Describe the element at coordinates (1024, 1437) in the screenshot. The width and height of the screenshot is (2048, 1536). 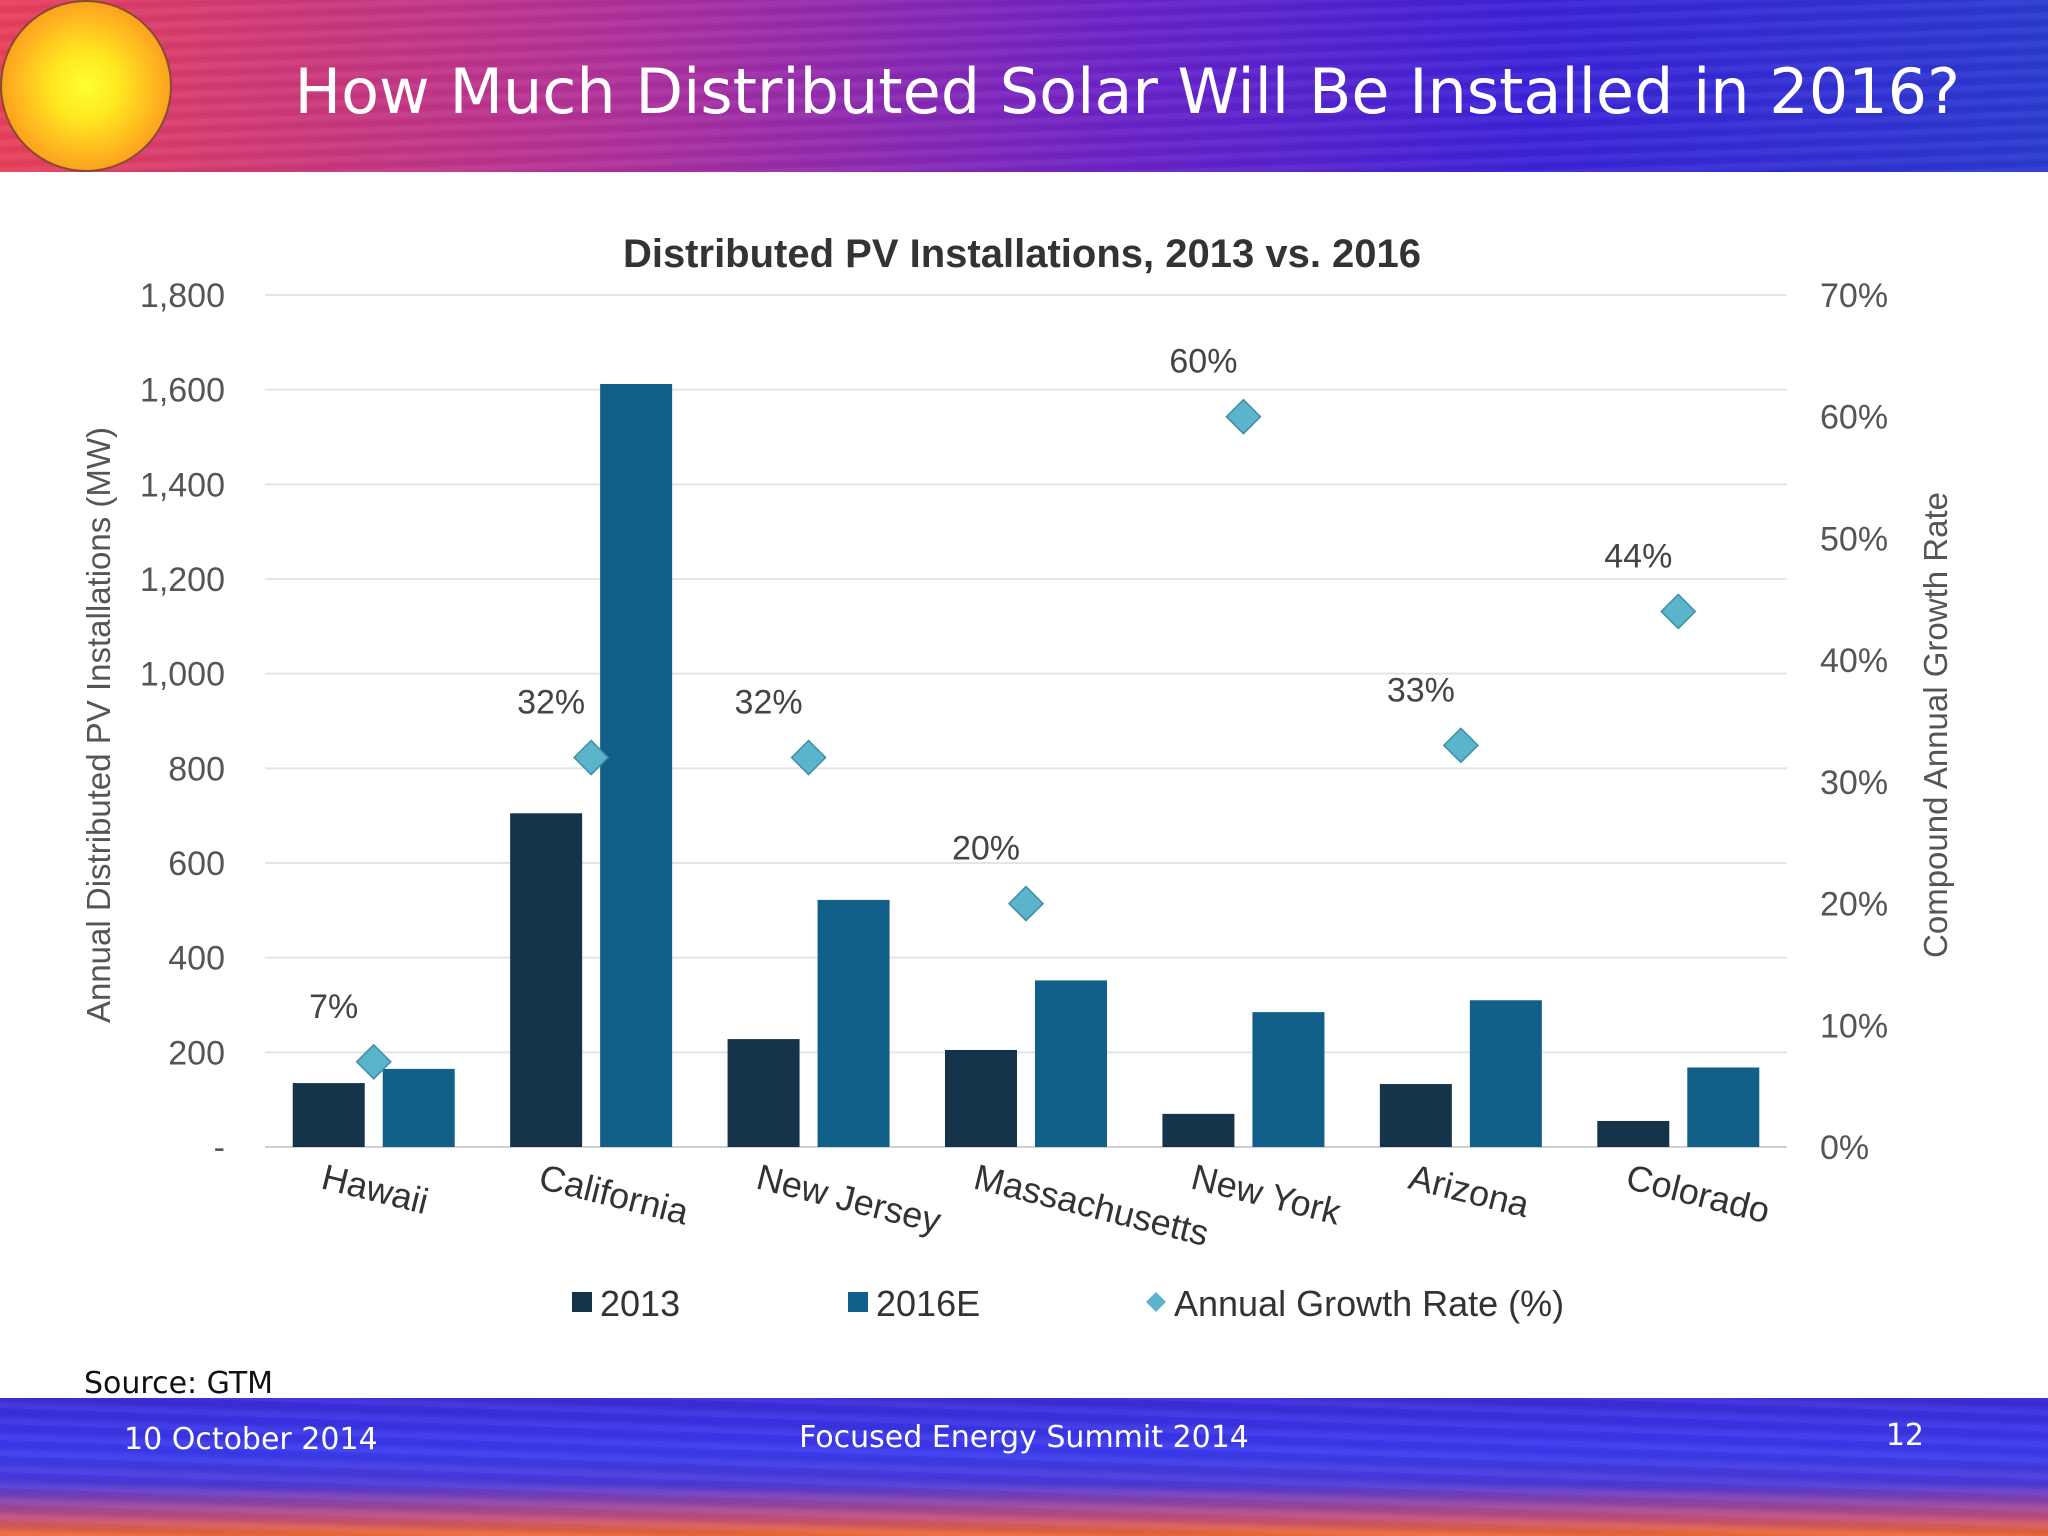
I see `footer-event: Focused Energy Summit 2014` at that location.